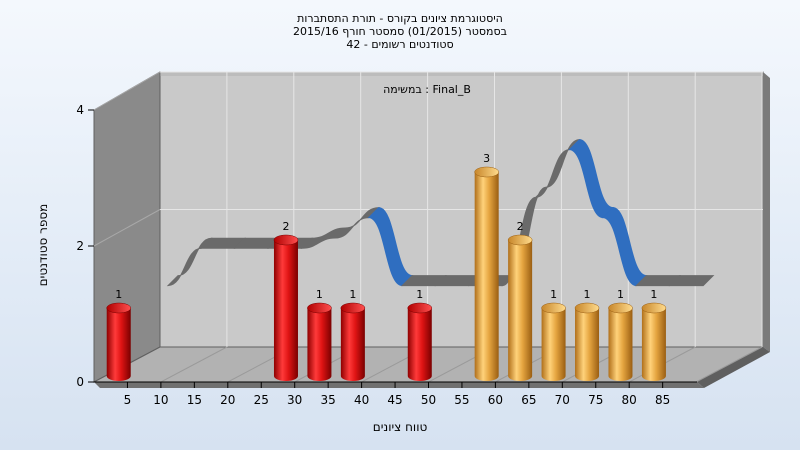 This screenshot has width=800, height=450. Describe the element at coordinates (427, 89) in the screenshot. I see `inner-caption: במשימה : Final_B` at that location.